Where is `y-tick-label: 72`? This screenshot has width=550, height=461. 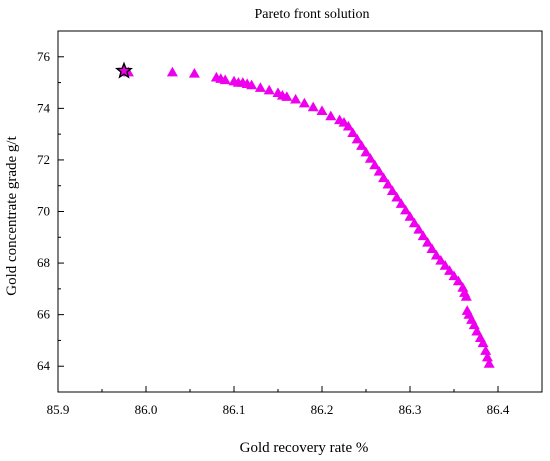
y-tick-label: 72 is located at coordinates (43, 159).